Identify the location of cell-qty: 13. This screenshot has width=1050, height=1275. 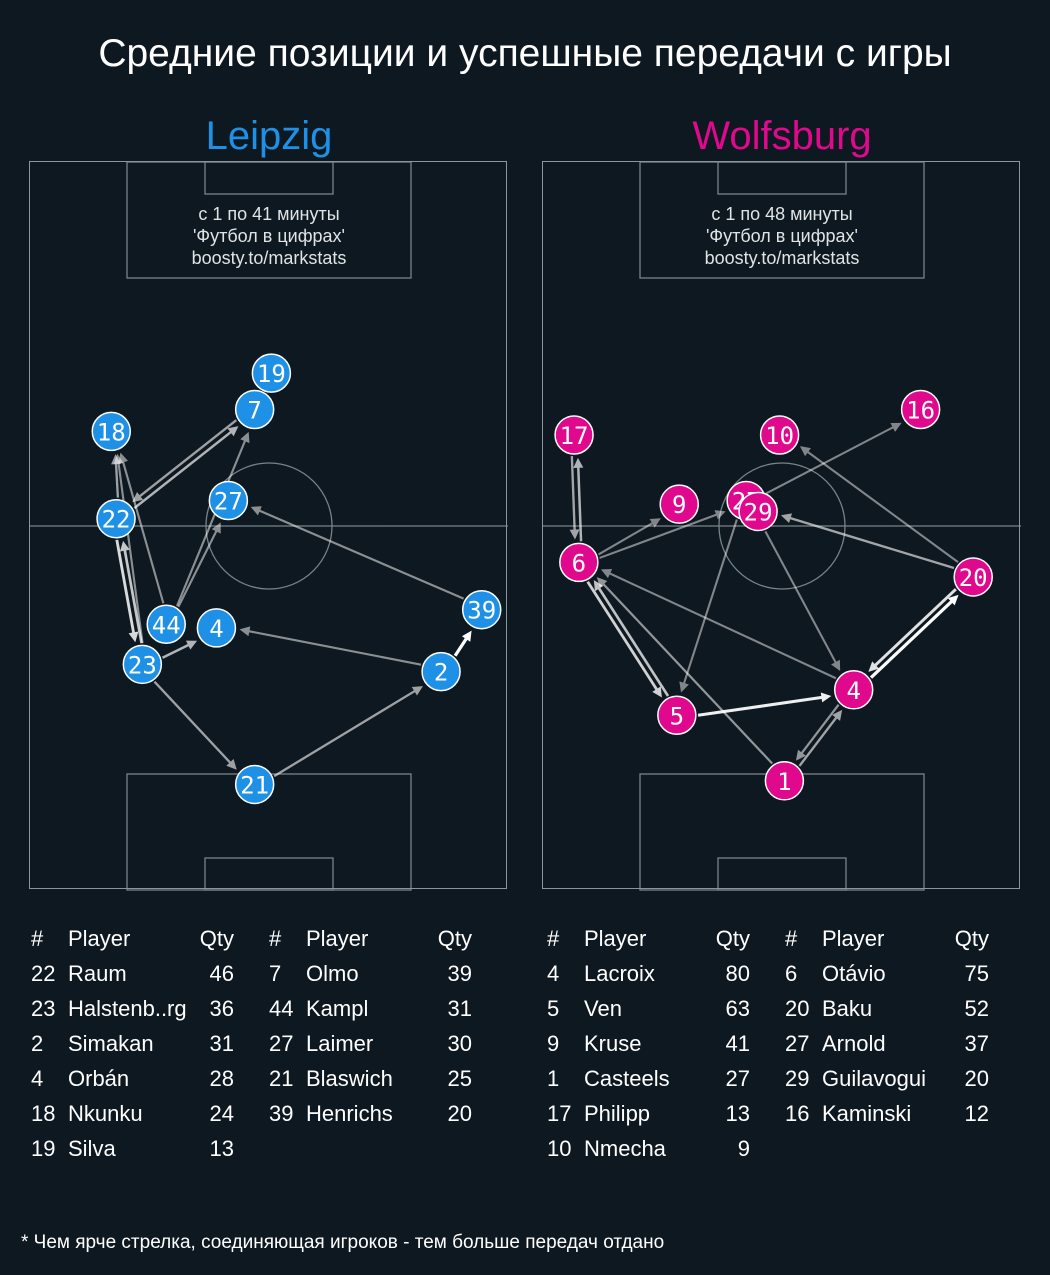
(737, 1113).